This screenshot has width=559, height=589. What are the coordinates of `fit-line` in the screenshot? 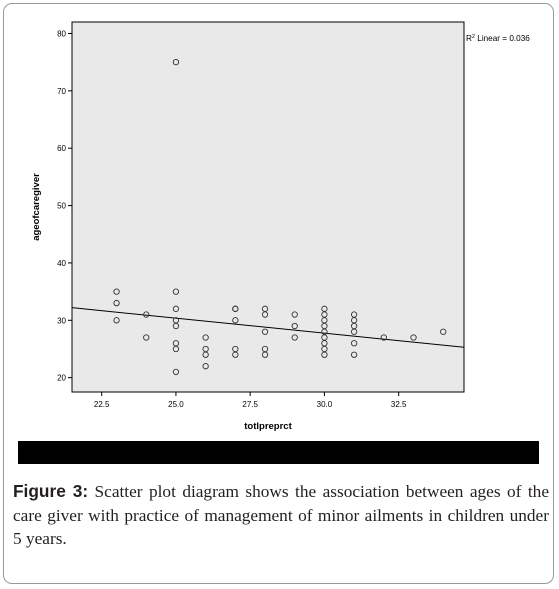 It's located at (268, 327).